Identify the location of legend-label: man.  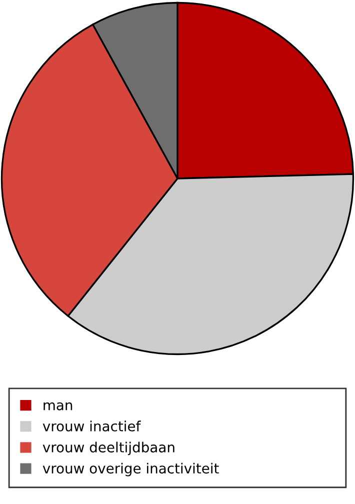
(58, 406).